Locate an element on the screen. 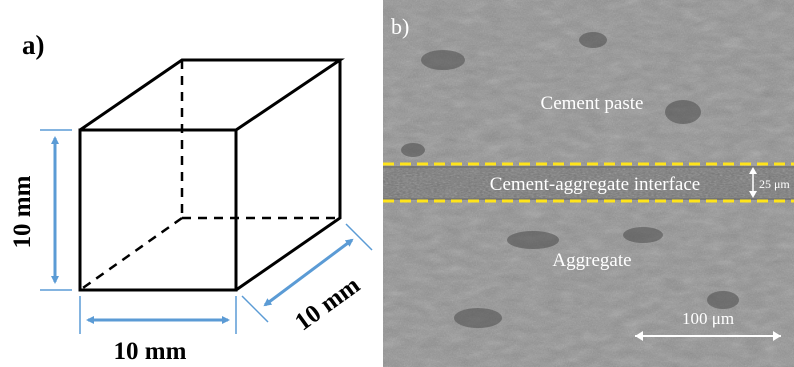 The width and height of the screenshot is (794, 367). thickness-indicator: 25 μm is located at coordinates (769, 182).